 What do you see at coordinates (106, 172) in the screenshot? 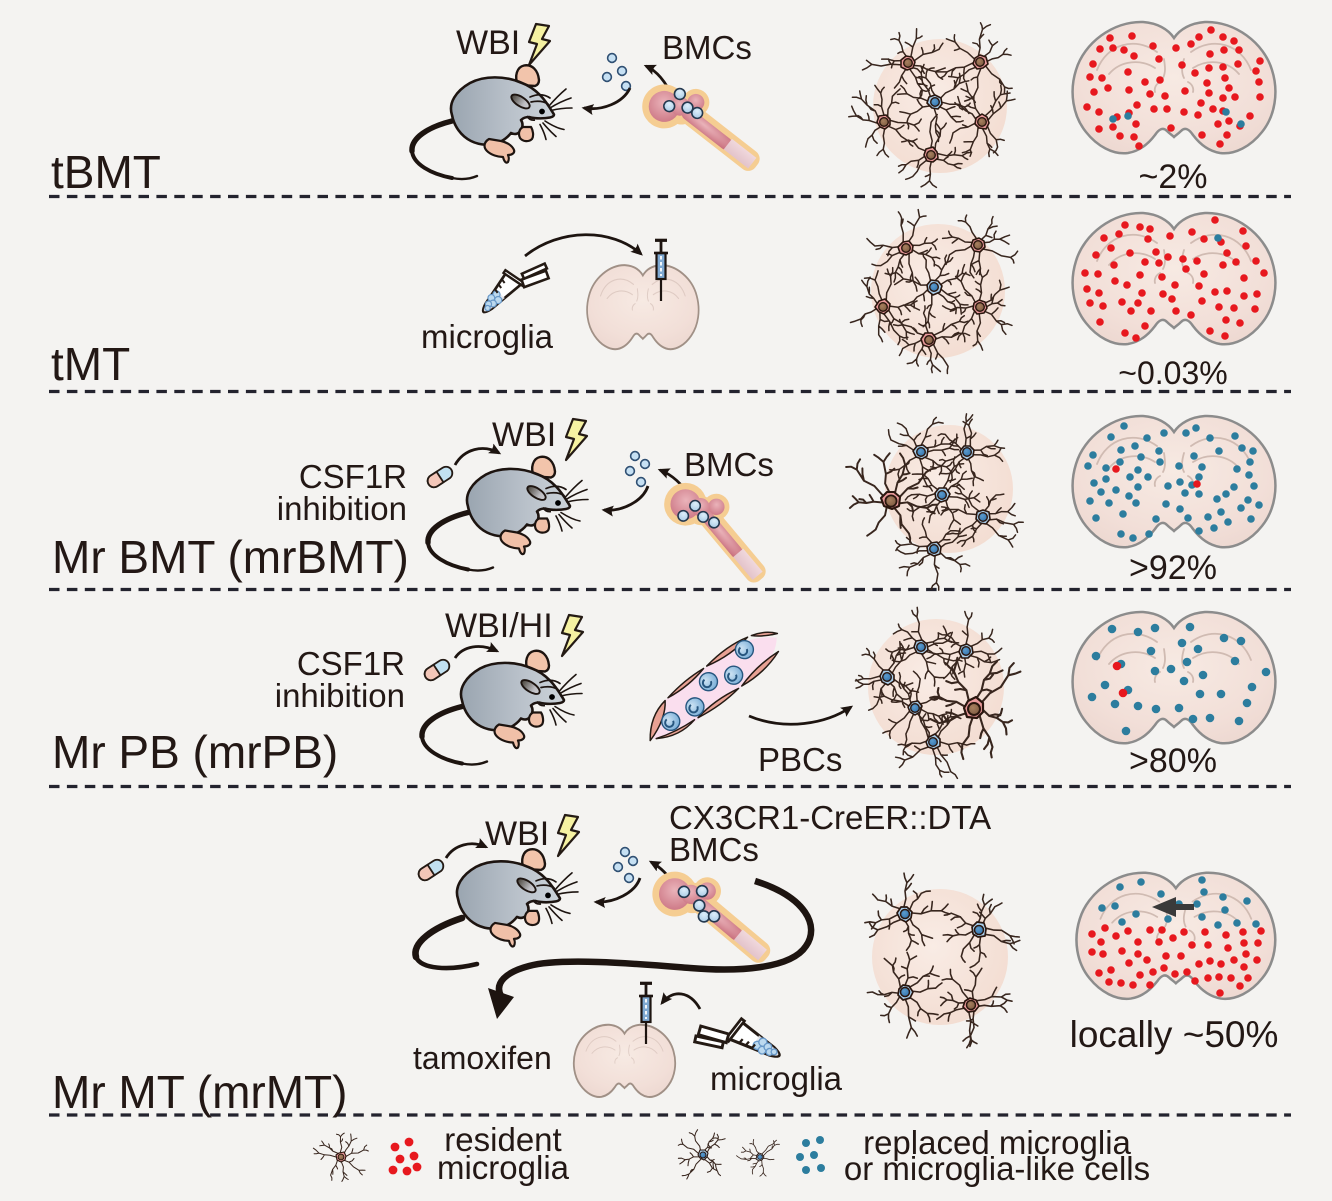
I see `svg-text: tBMT` at bounding box center [106, 172].